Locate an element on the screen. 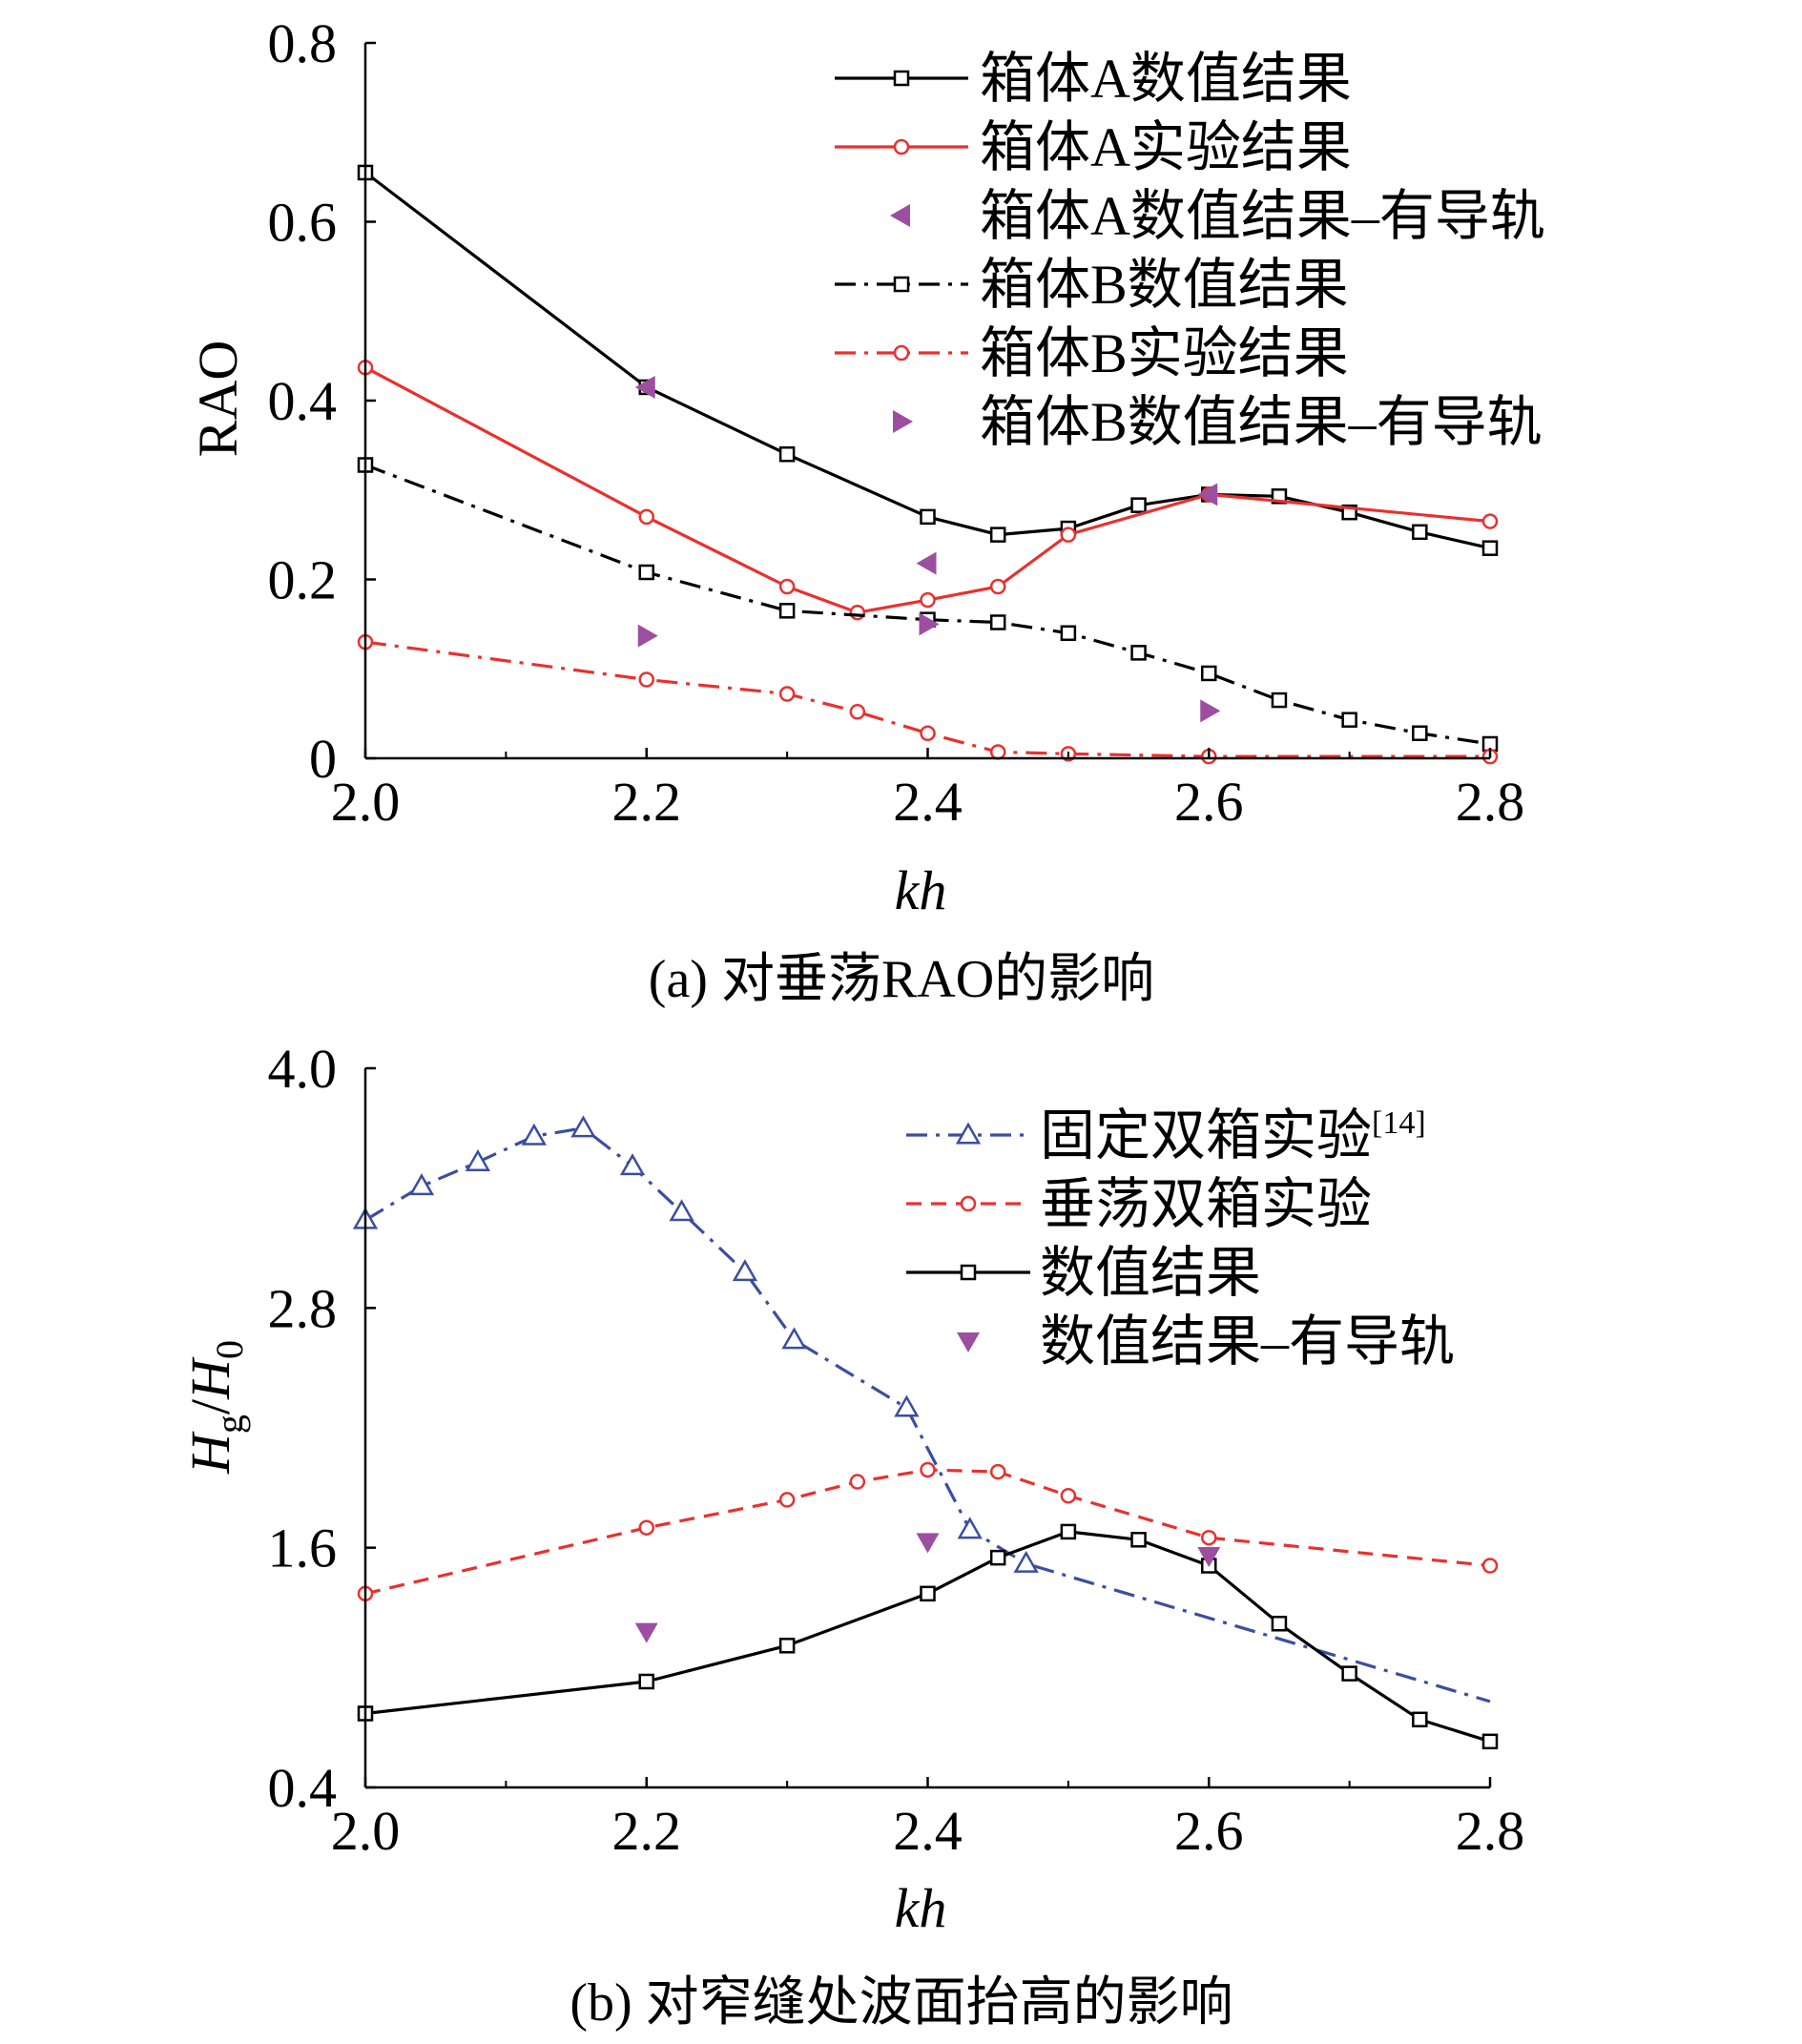 This screenshot has width=1802, height=2044. legend-label-a-3: 箱体B数值结果 is located at coordinates (1164, 285).